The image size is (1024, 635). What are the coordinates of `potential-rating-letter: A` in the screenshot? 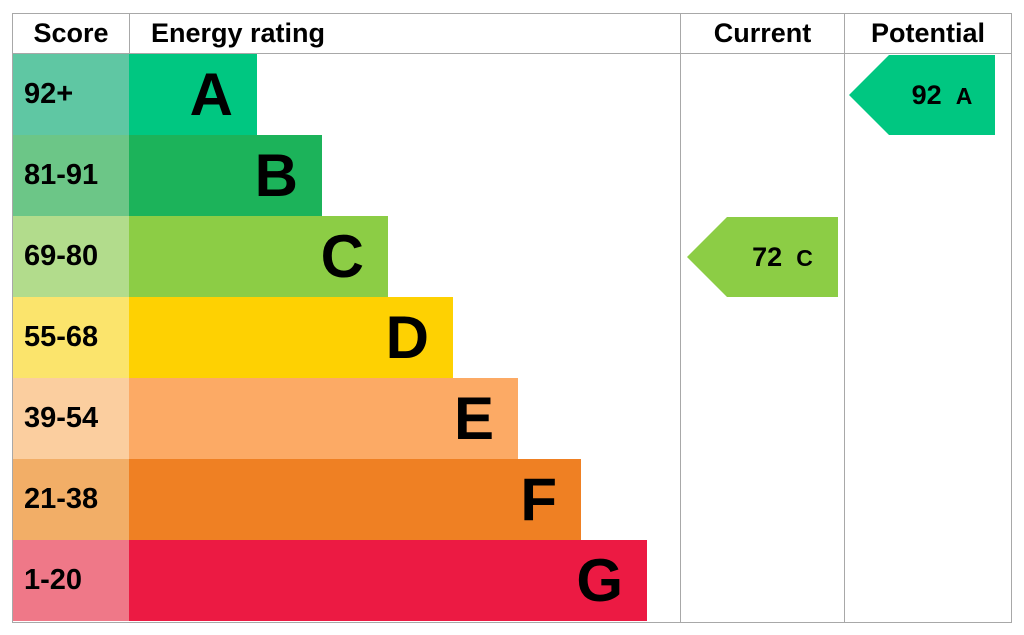 It's located at (964, 95).